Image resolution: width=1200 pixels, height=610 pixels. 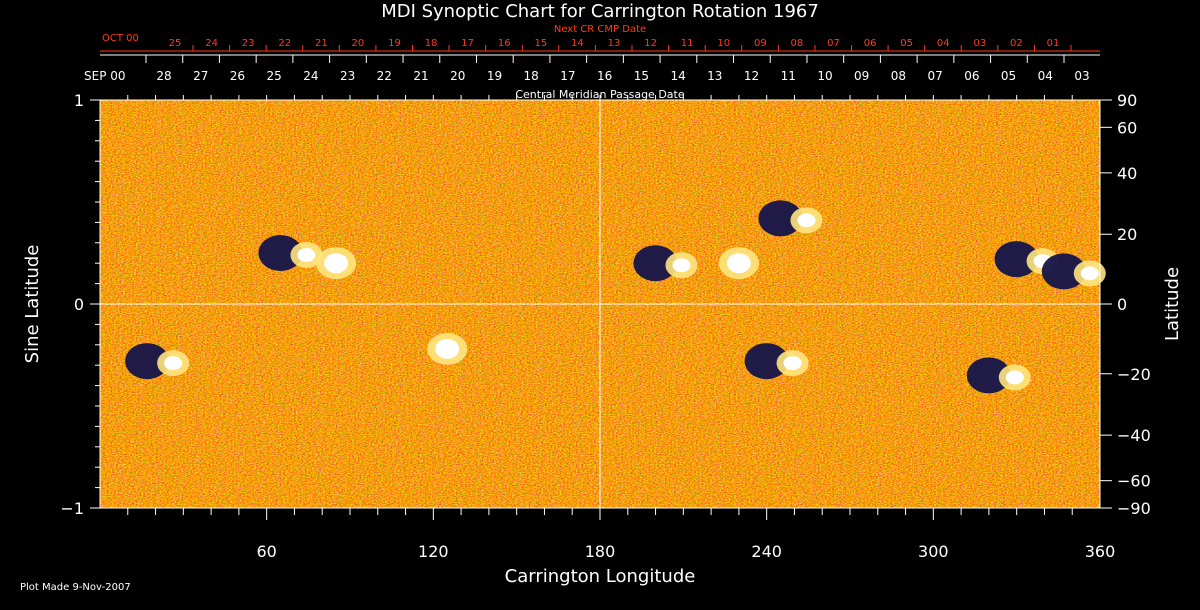 What do you see at coordinates (431, 43) in the screenshot?
I see `next-cmp-date-label: 18` at bounding box center [431, 43].